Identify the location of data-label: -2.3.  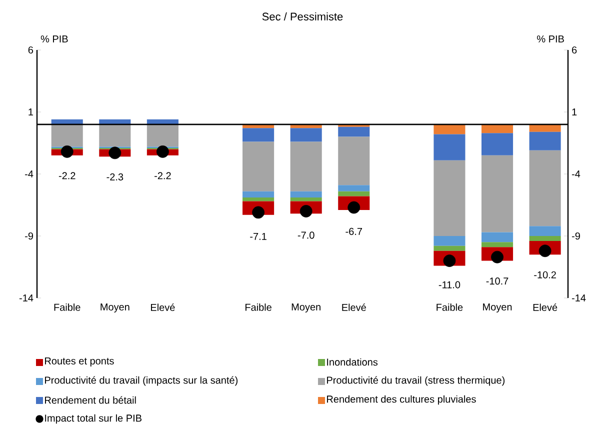
(115, 176).